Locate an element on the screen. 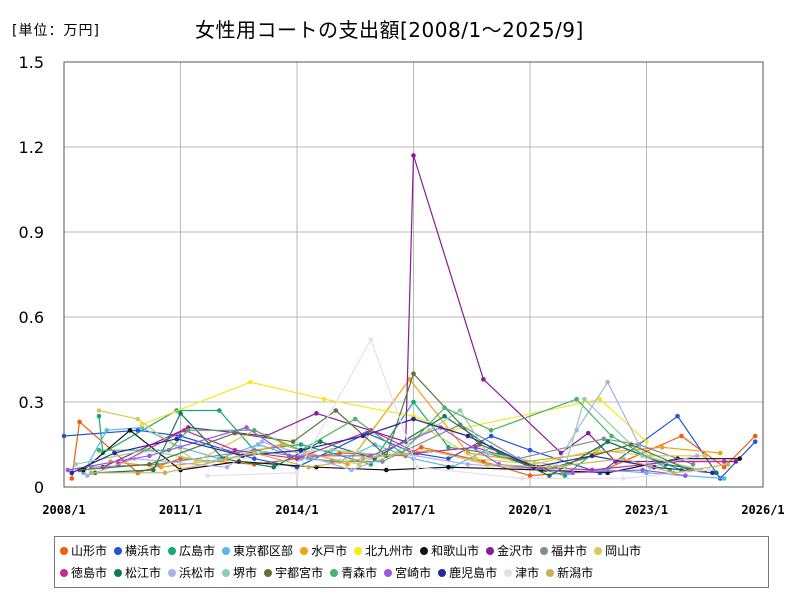  series-浜松市 is located at coordinates (392, 428).